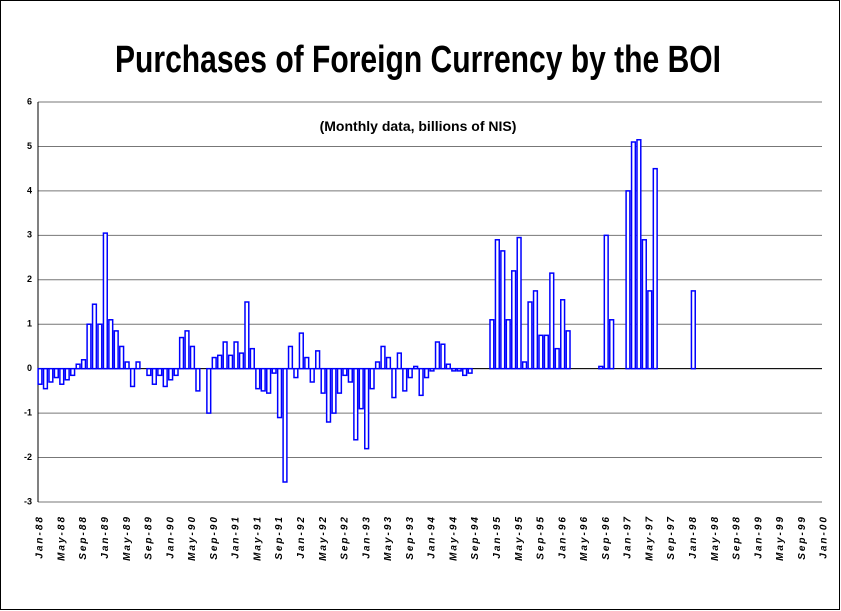 This screenshot has height=611, width=841. I want to click on x-tick-label: Sep-88, so click(83, 537).